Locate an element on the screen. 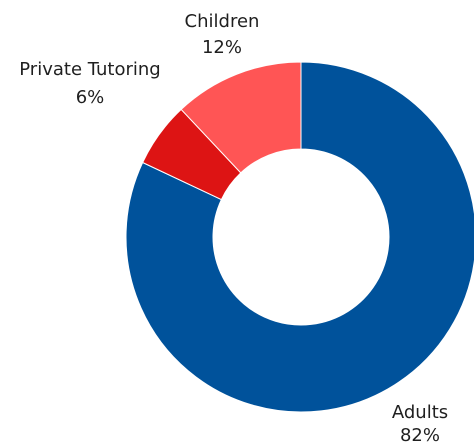 Image resolution: width=474 pixels, height=445 pixels. label-children-name: Children is located at coordinates (222, 21).